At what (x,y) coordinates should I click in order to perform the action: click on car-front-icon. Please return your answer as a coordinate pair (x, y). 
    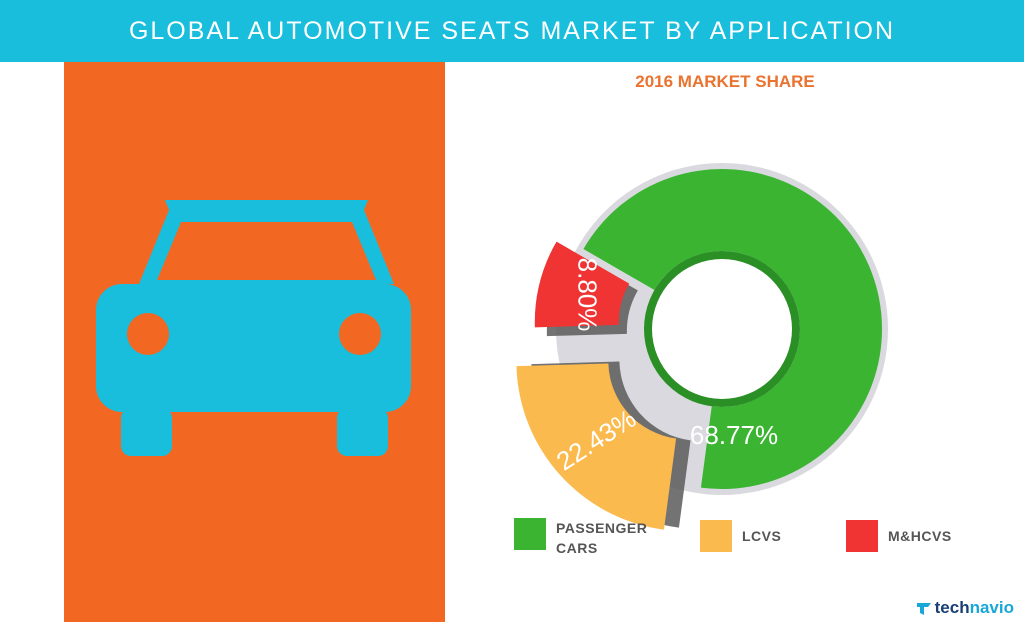
    Looking at the image, I should click on (253, 328).